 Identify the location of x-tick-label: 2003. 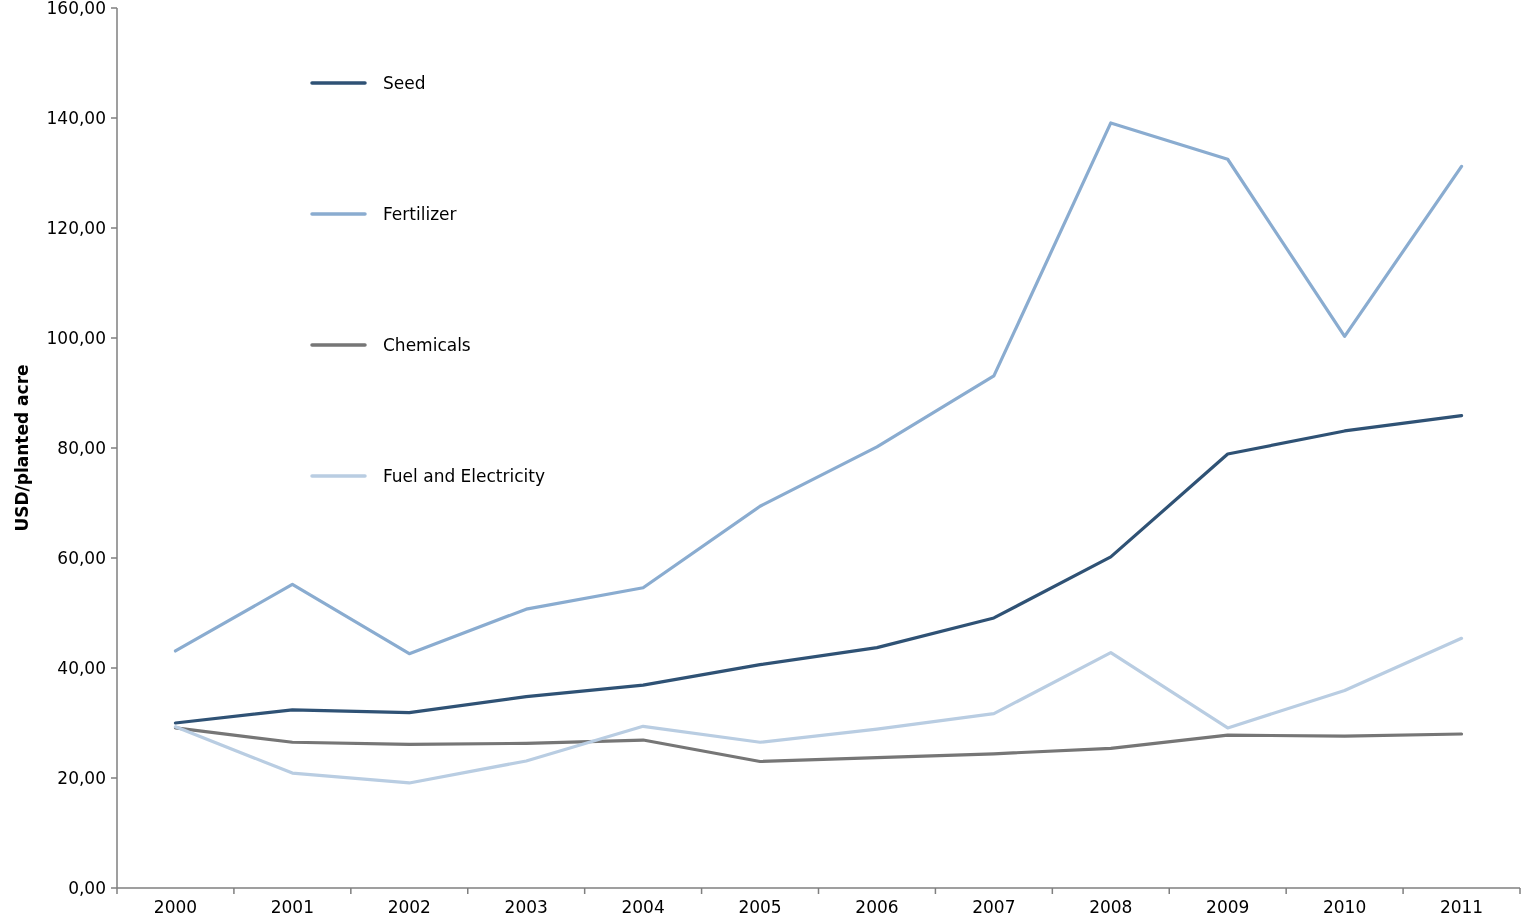
(526, 905).